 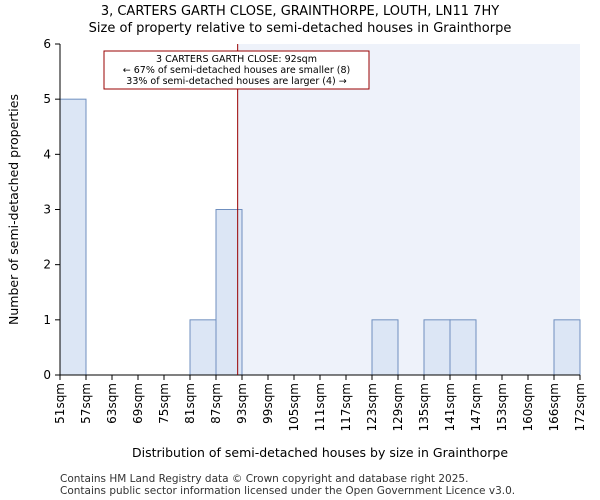 What do you see at coordinates (437, 347) in the screenshot?
I see `bar-135sqm` at bounding box center [437, 347].